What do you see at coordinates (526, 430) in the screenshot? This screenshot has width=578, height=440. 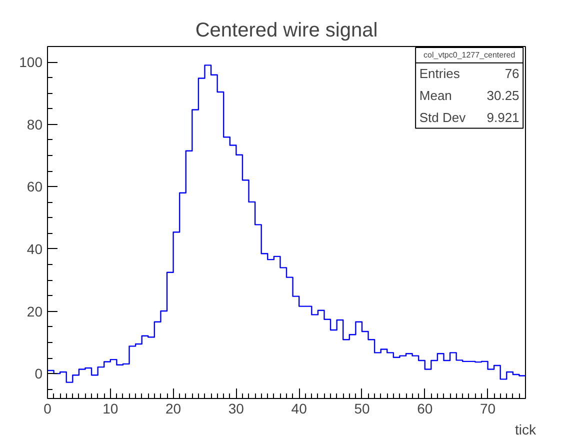 I see `x-axis-title: tick` at bounding box center [526, 430].